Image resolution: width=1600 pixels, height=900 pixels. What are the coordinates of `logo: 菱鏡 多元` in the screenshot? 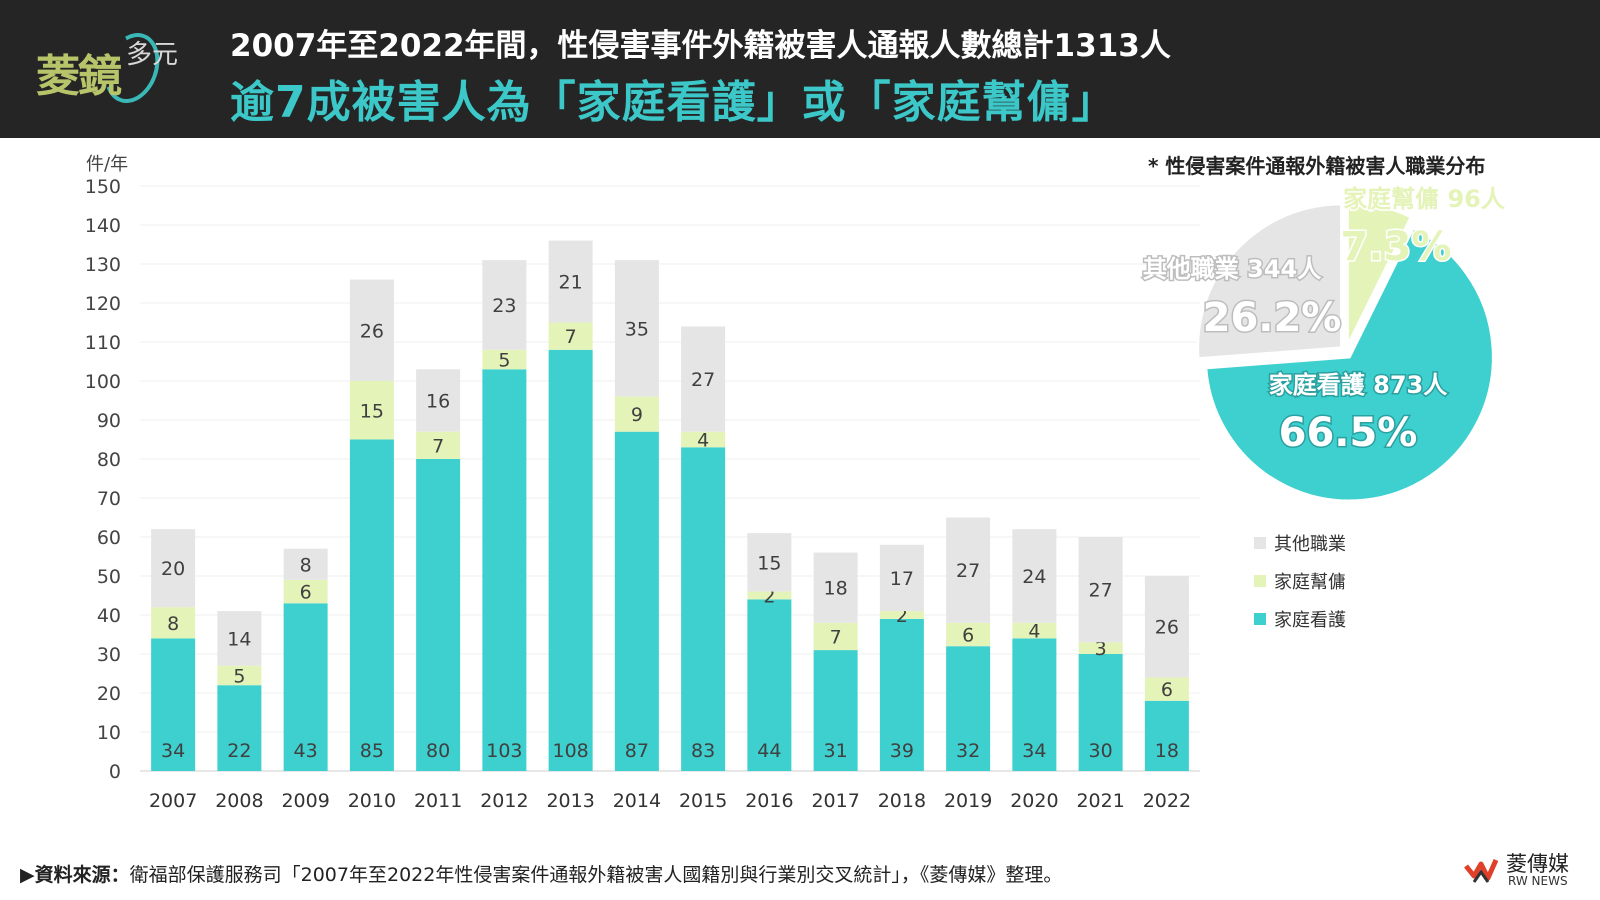 It's located at (110, 67).